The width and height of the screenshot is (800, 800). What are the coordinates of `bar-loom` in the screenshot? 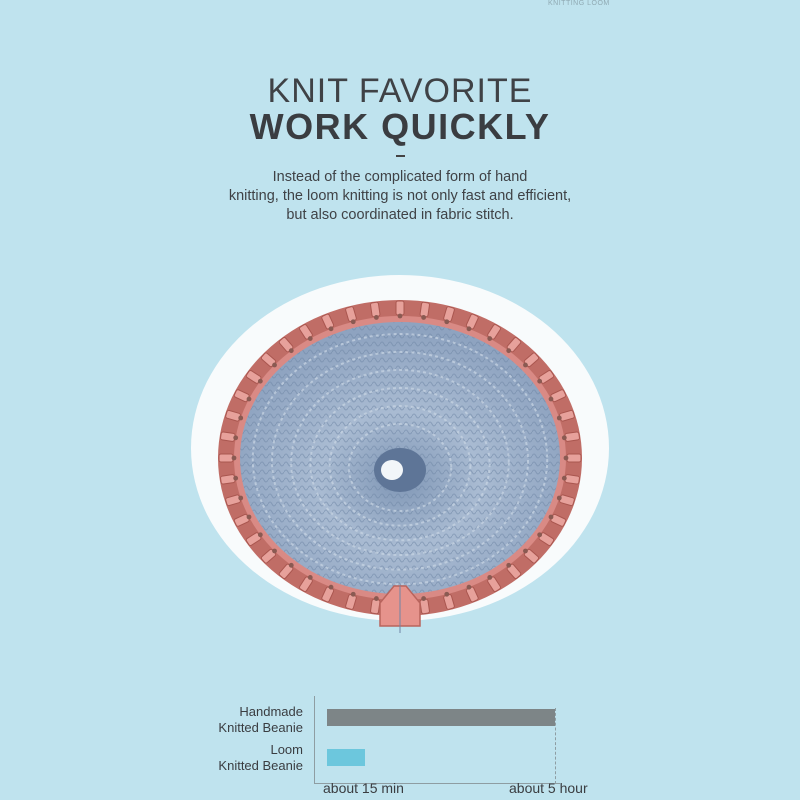 It's located at (346, 757).